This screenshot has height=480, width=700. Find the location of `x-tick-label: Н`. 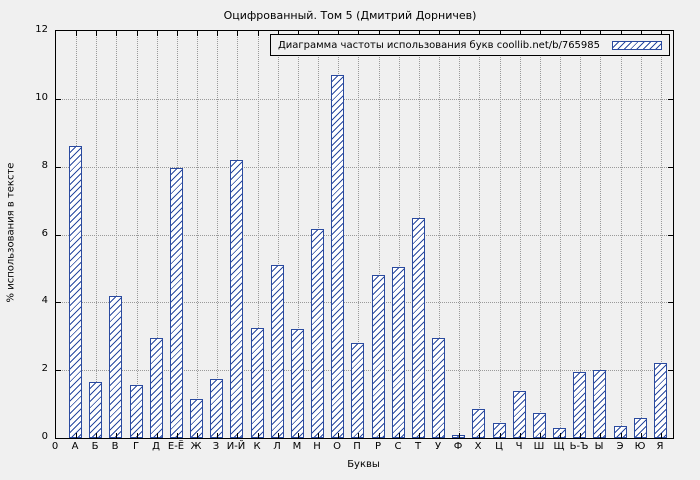

x-tick-label: Н is located at coordinates (317, 446).